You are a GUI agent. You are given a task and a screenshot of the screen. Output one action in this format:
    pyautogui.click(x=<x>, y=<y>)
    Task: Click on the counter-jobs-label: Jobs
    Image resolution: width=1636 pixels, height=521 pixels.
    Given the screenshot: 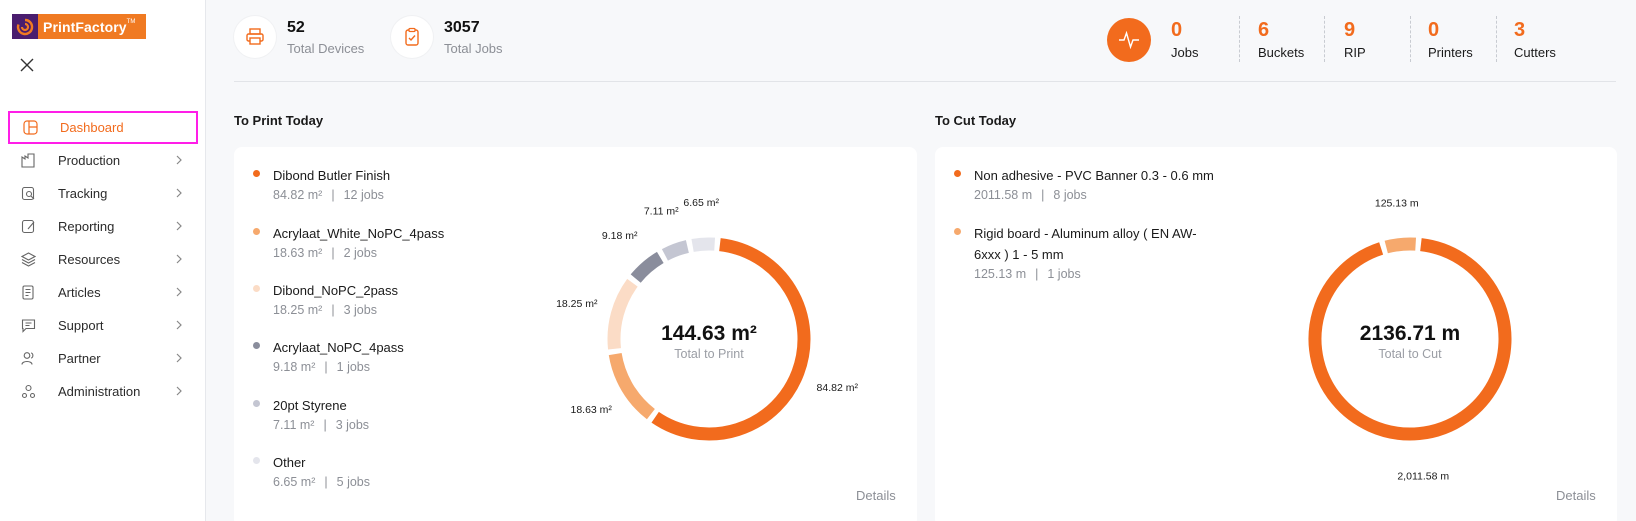 What is the action you would take?
    pyautogui.click(x=1185, y=52)
    